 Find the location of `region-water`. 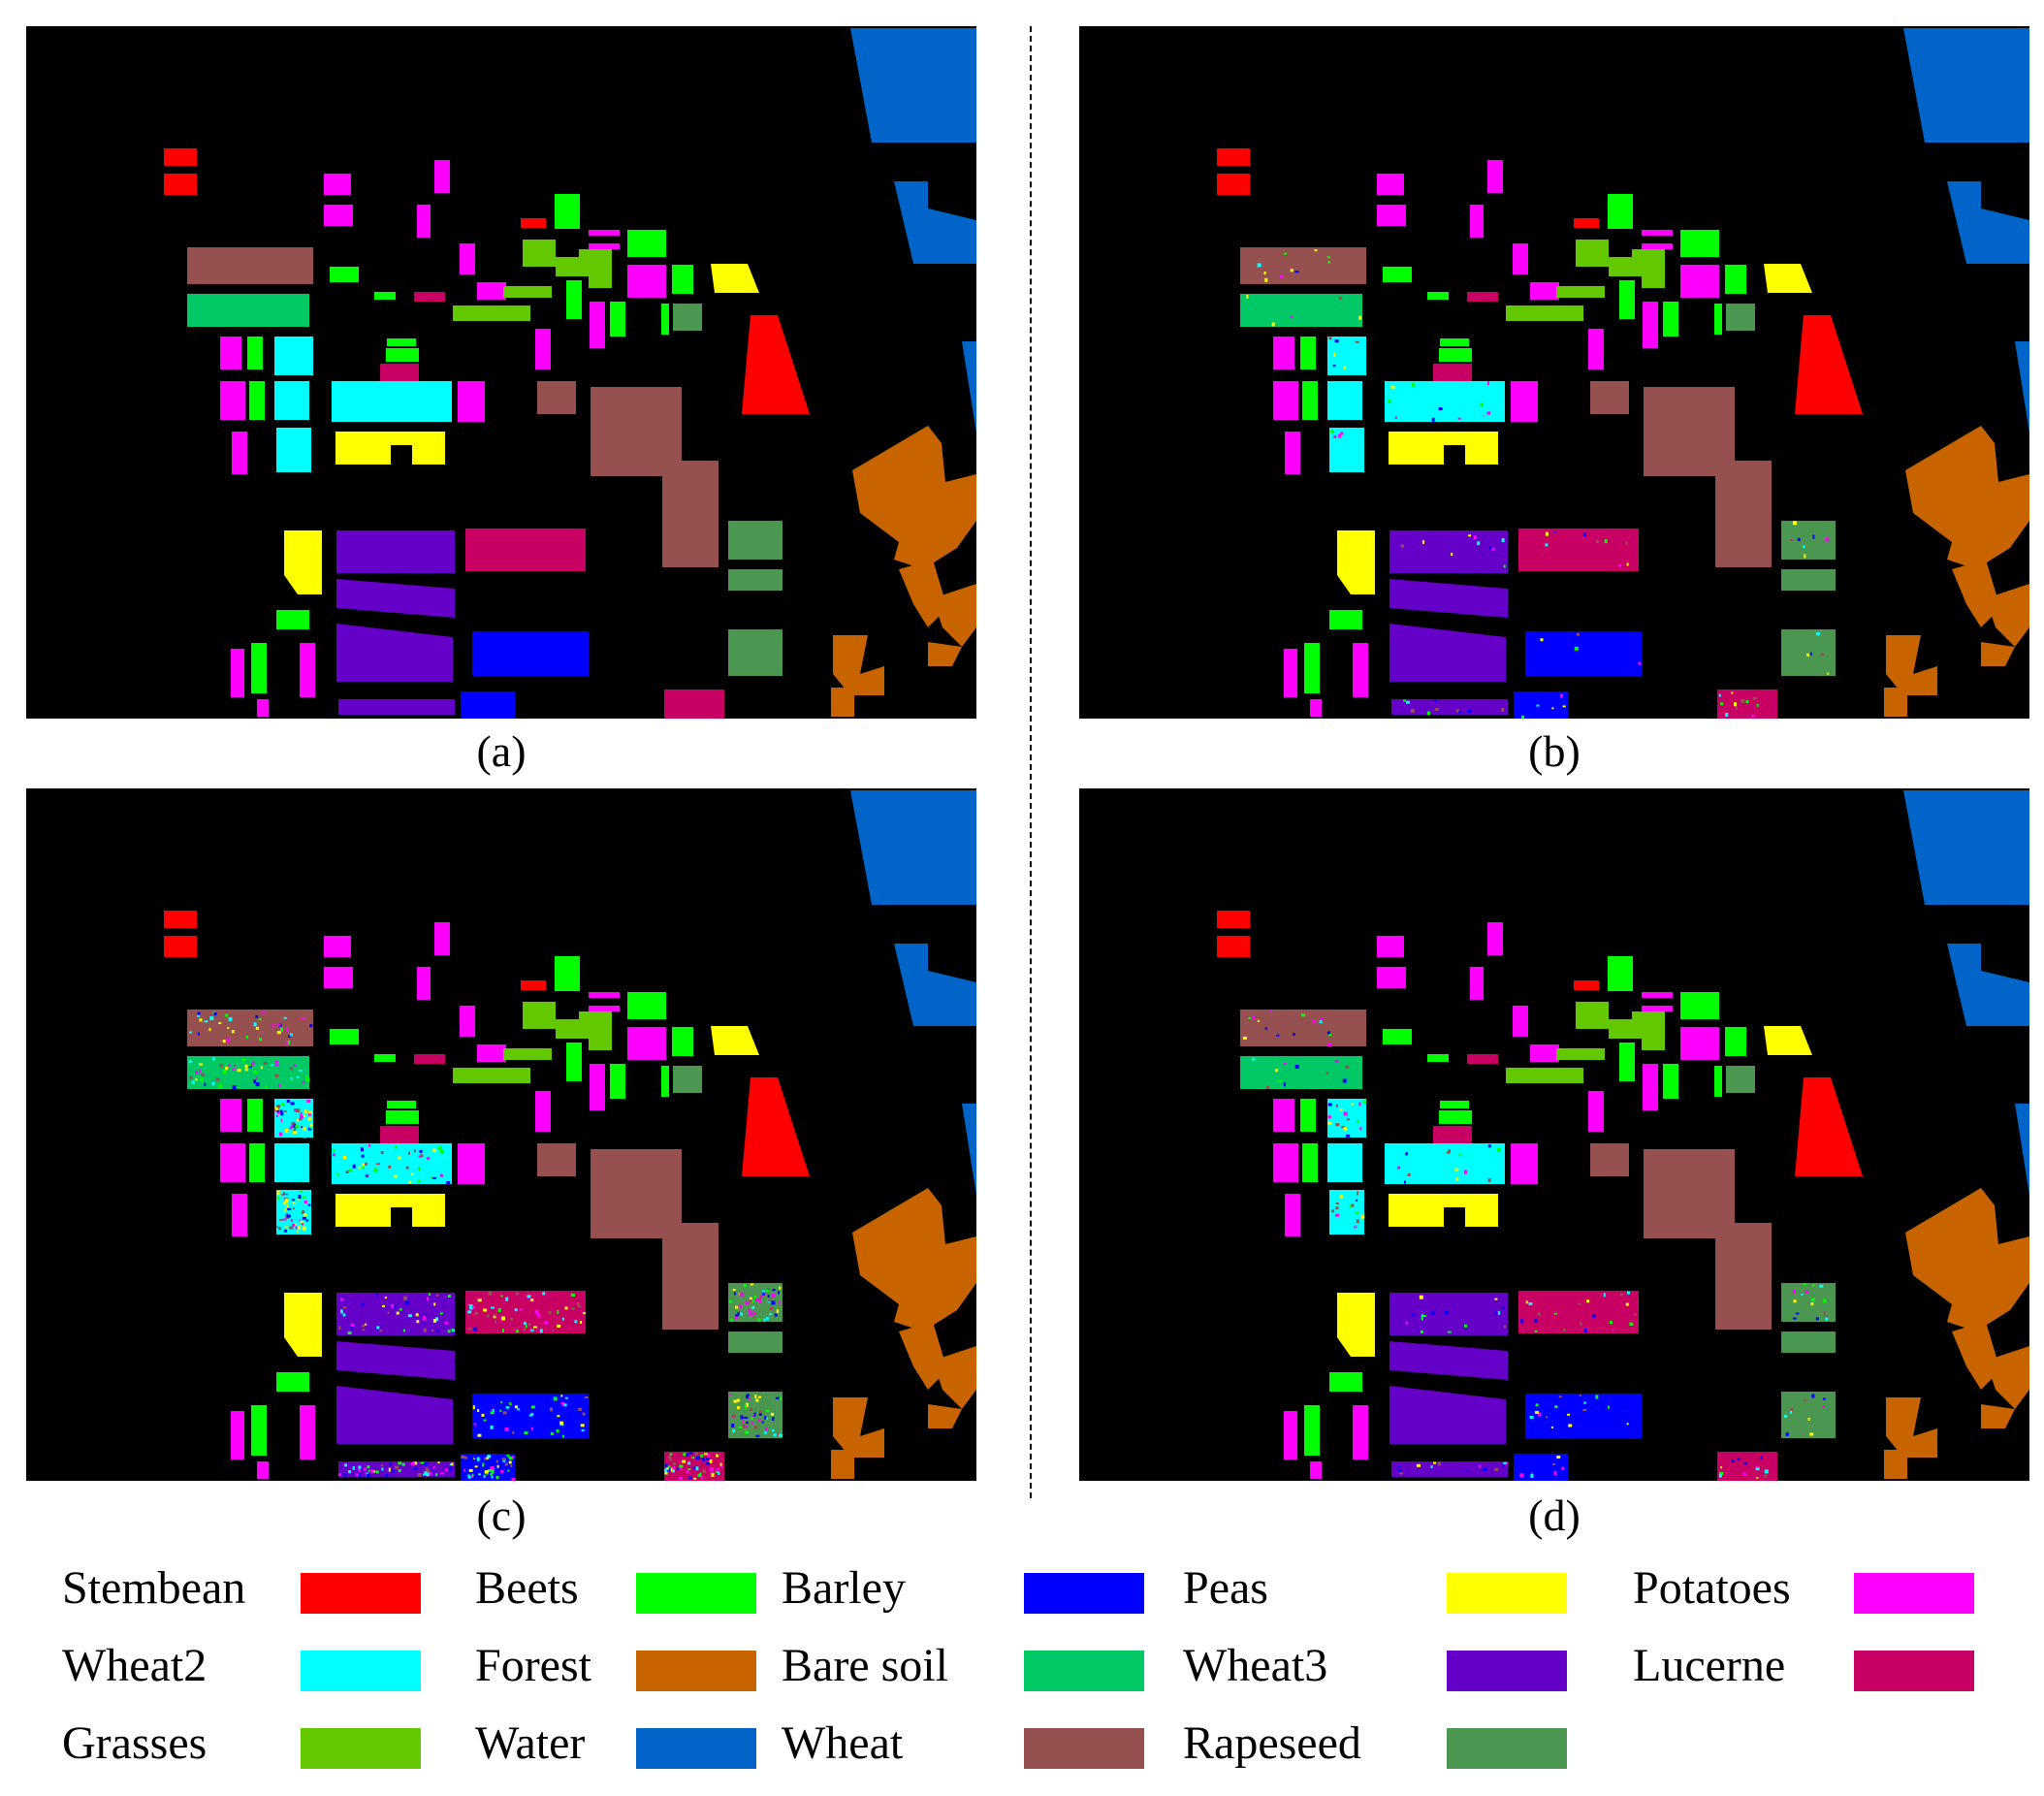

region-water is located at coordinates (969, 1150).